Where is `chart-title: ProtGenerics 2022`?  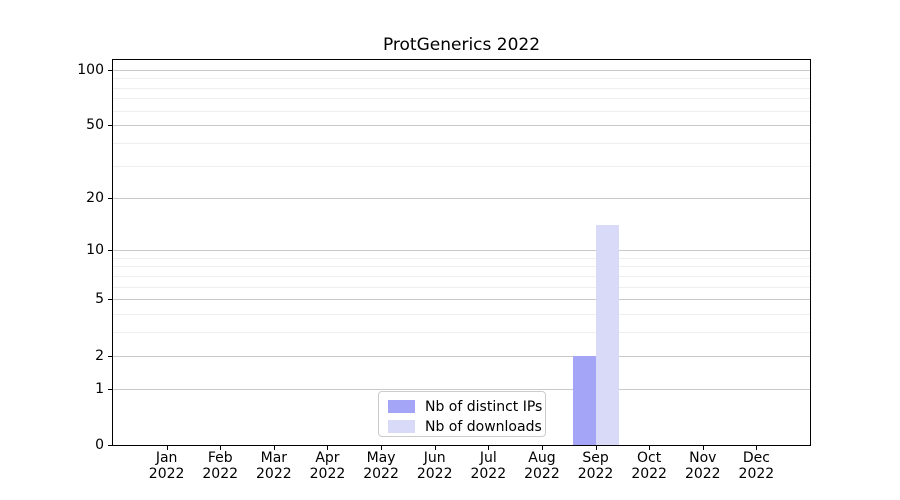 chart-title: ProtGenerics 2022 is located at coordinates (461, 45).